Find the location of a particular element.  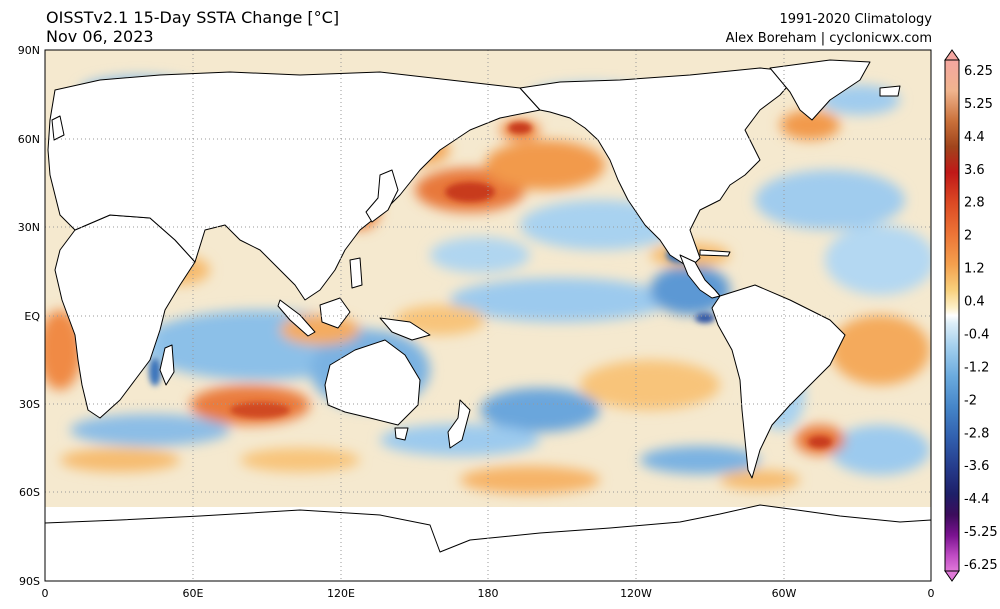

new-zealand is located at coordinates (459, 424).